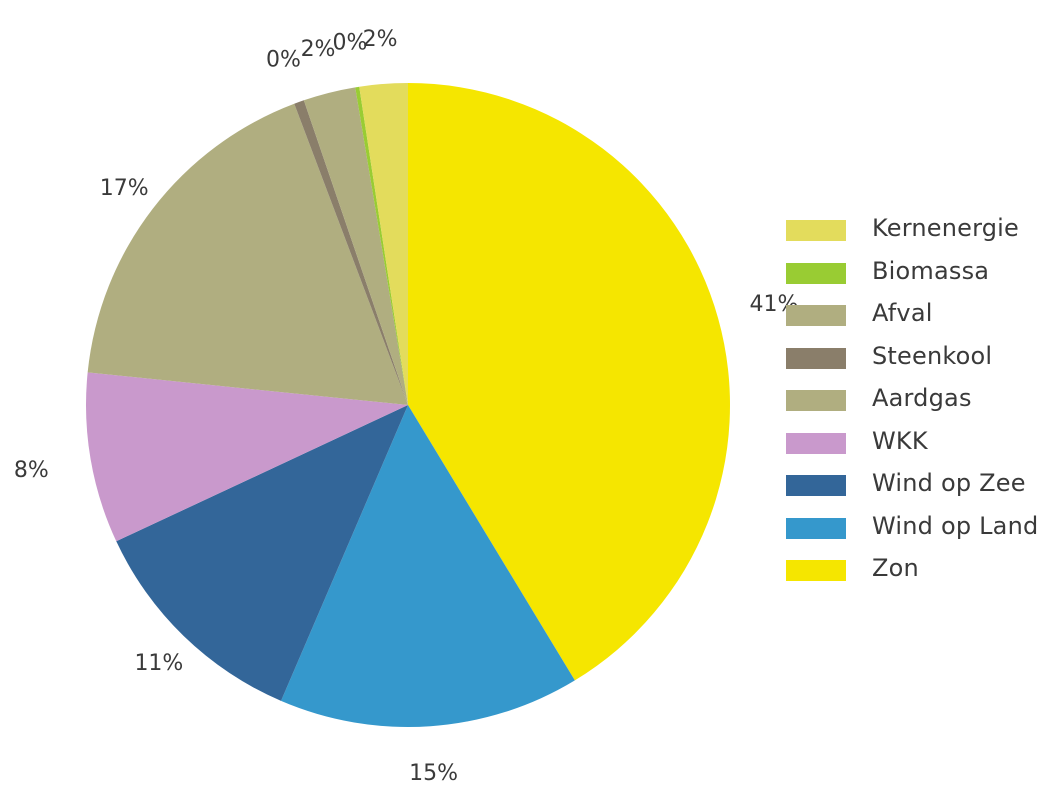 Image resolution: width=1052 pixels, height=796 pixels. I want to click on legend-label: Wind op Land, so click(955, 525).